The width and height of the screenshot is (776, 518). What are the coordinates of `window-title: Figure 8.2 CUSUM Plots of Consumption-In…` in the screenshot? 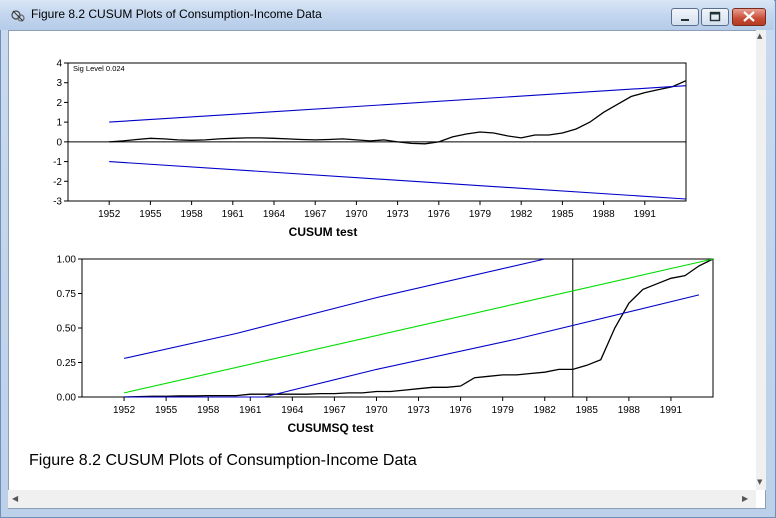 It's located at (176, 14).